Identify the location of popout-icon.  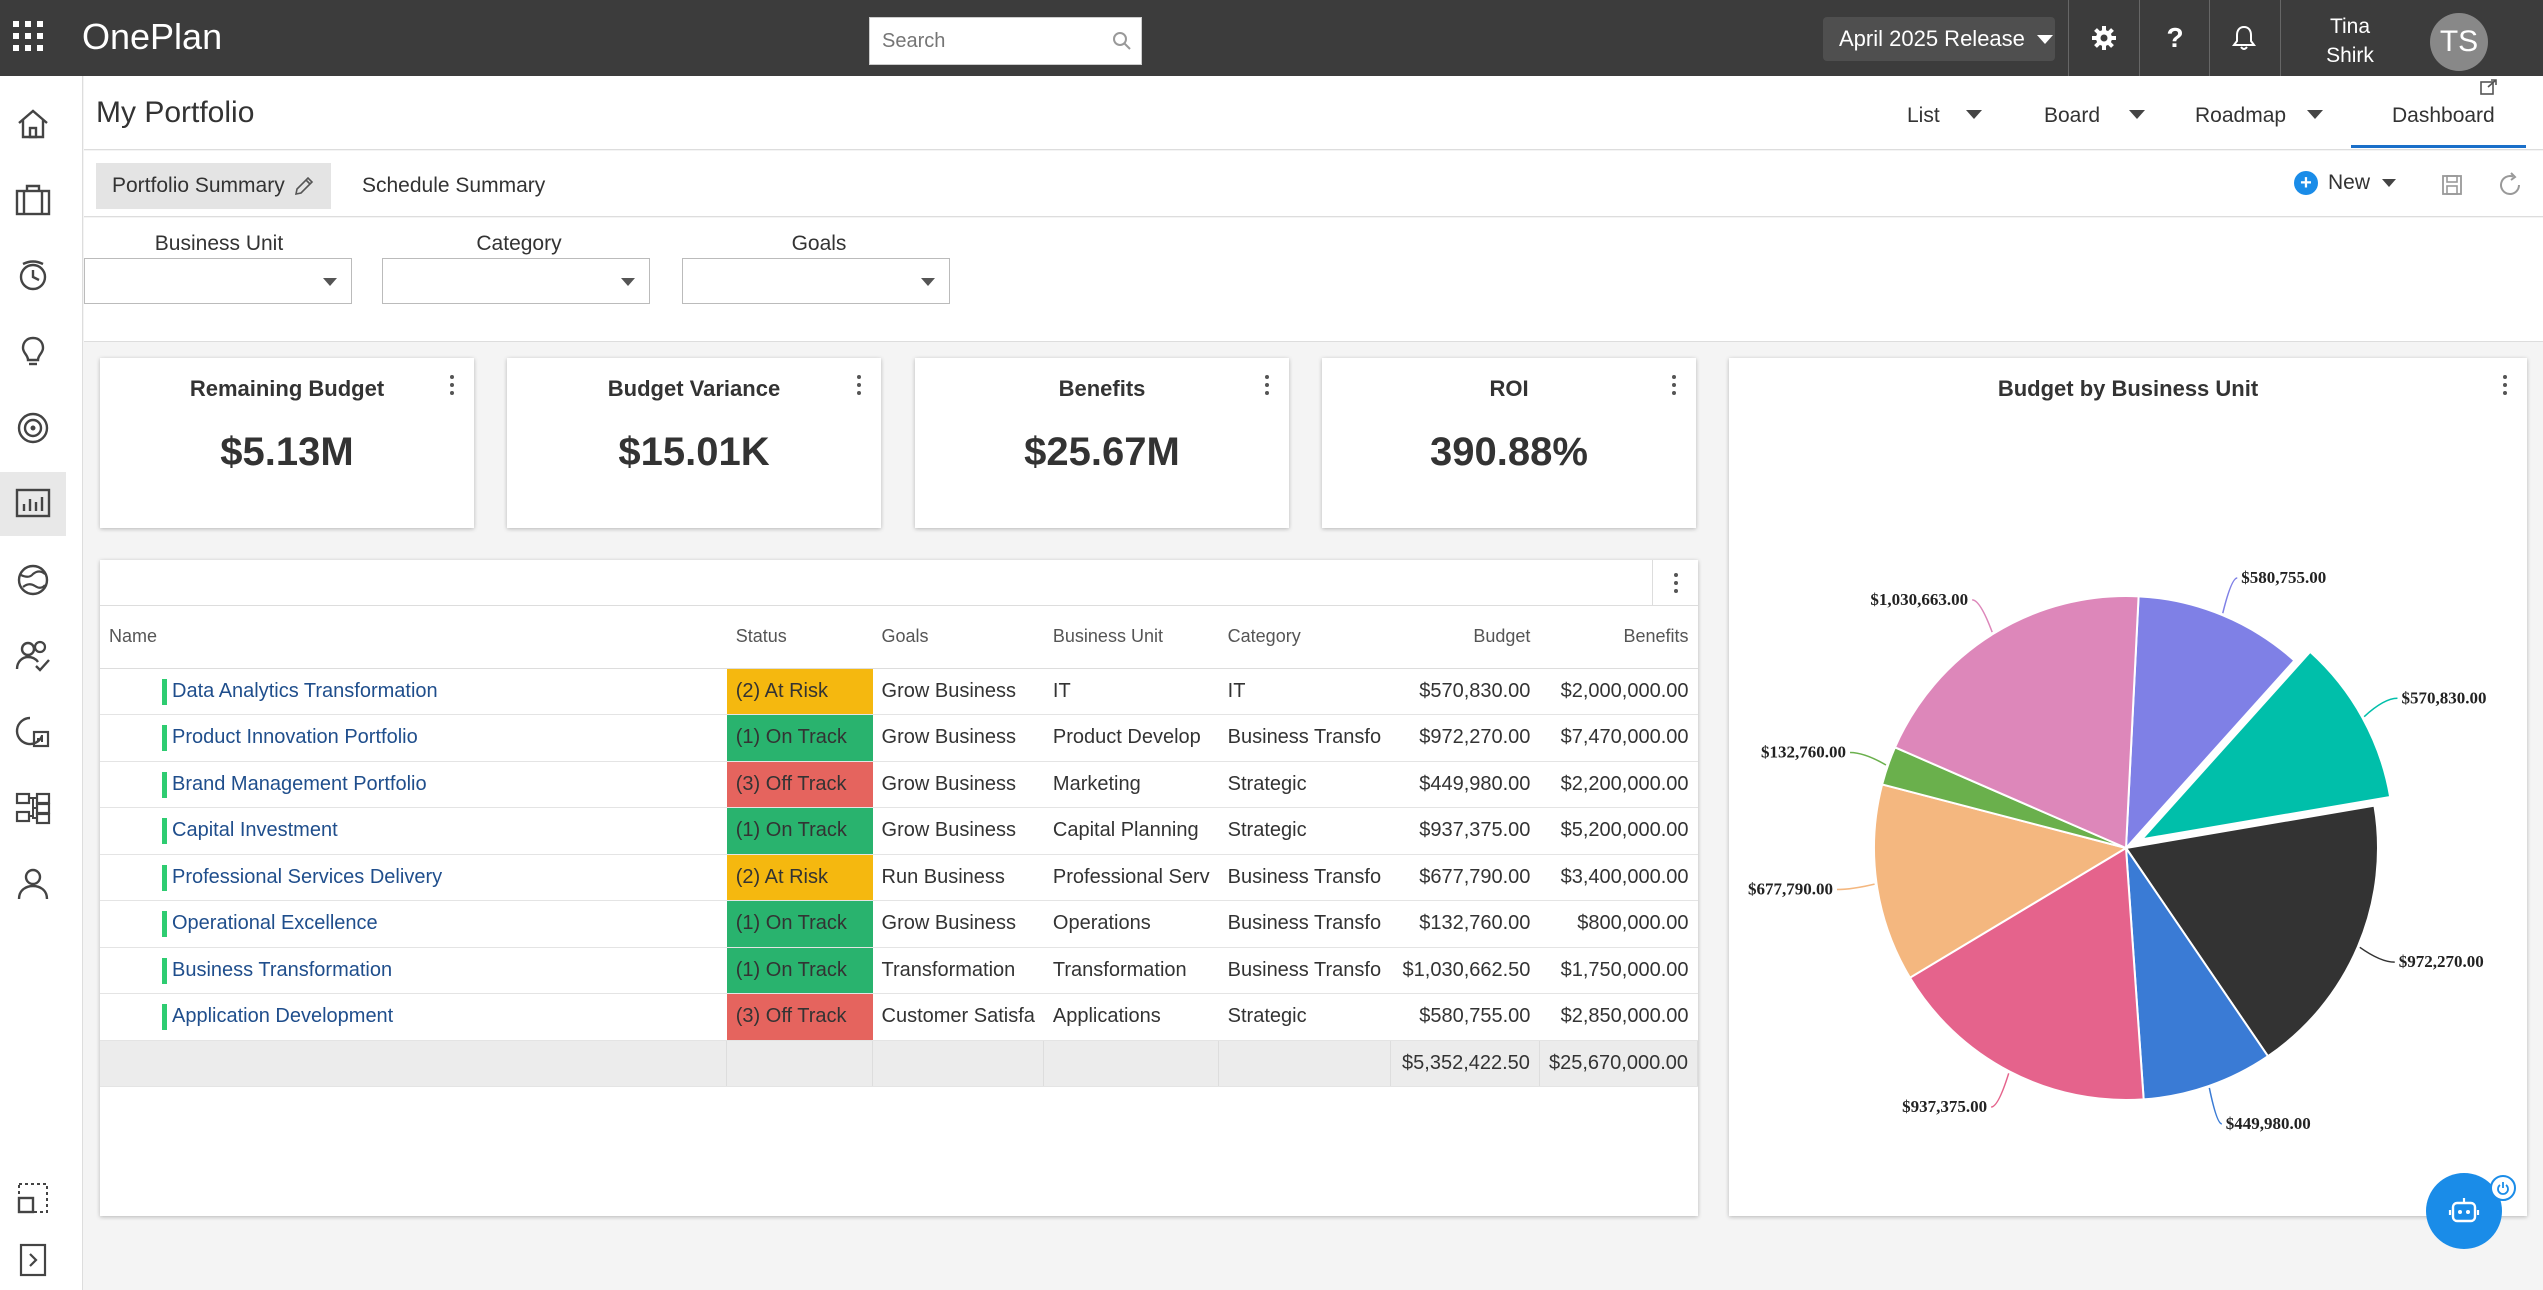
(2489, 89).